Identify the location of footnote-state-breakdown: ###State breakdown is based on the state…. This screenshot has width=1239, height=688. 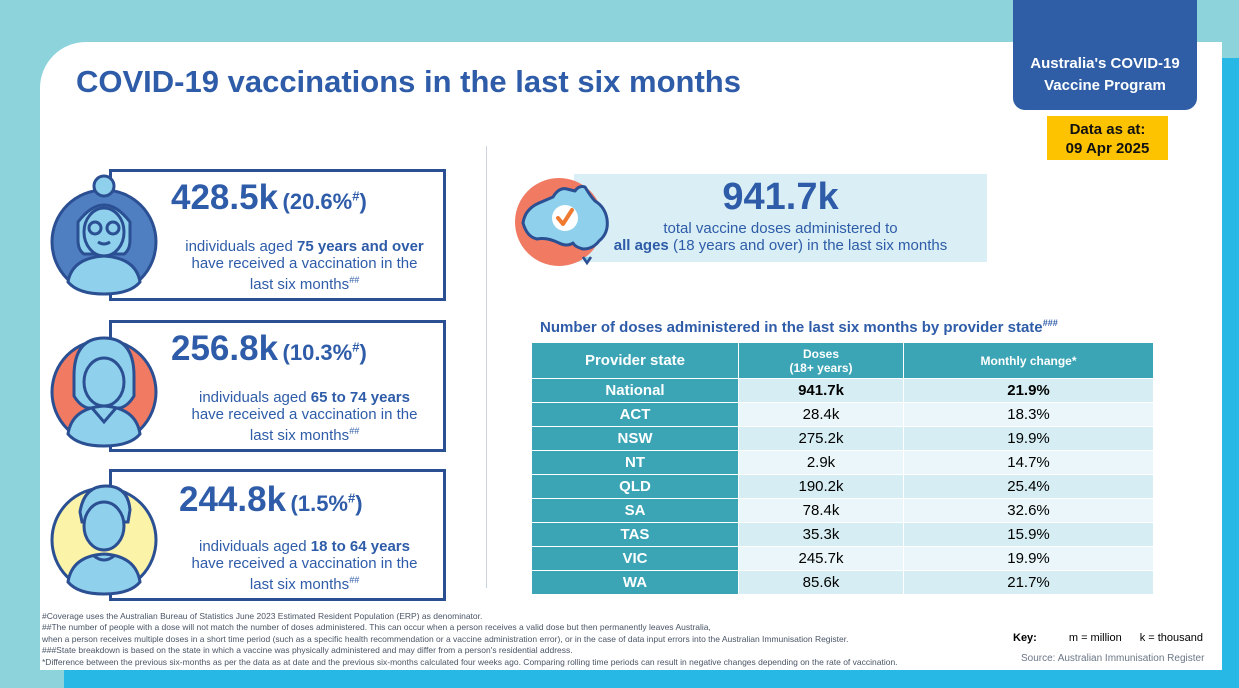
(307, 650).